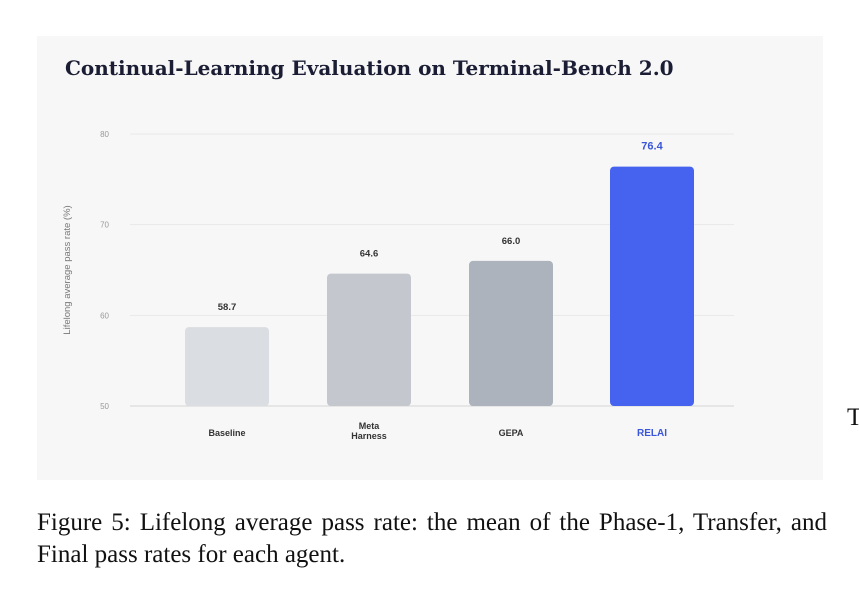  What do you see at coordinates (853, 417) in the screenshot?
I see `adjacent-text-fragment: T` at bounding box center [853, 417].